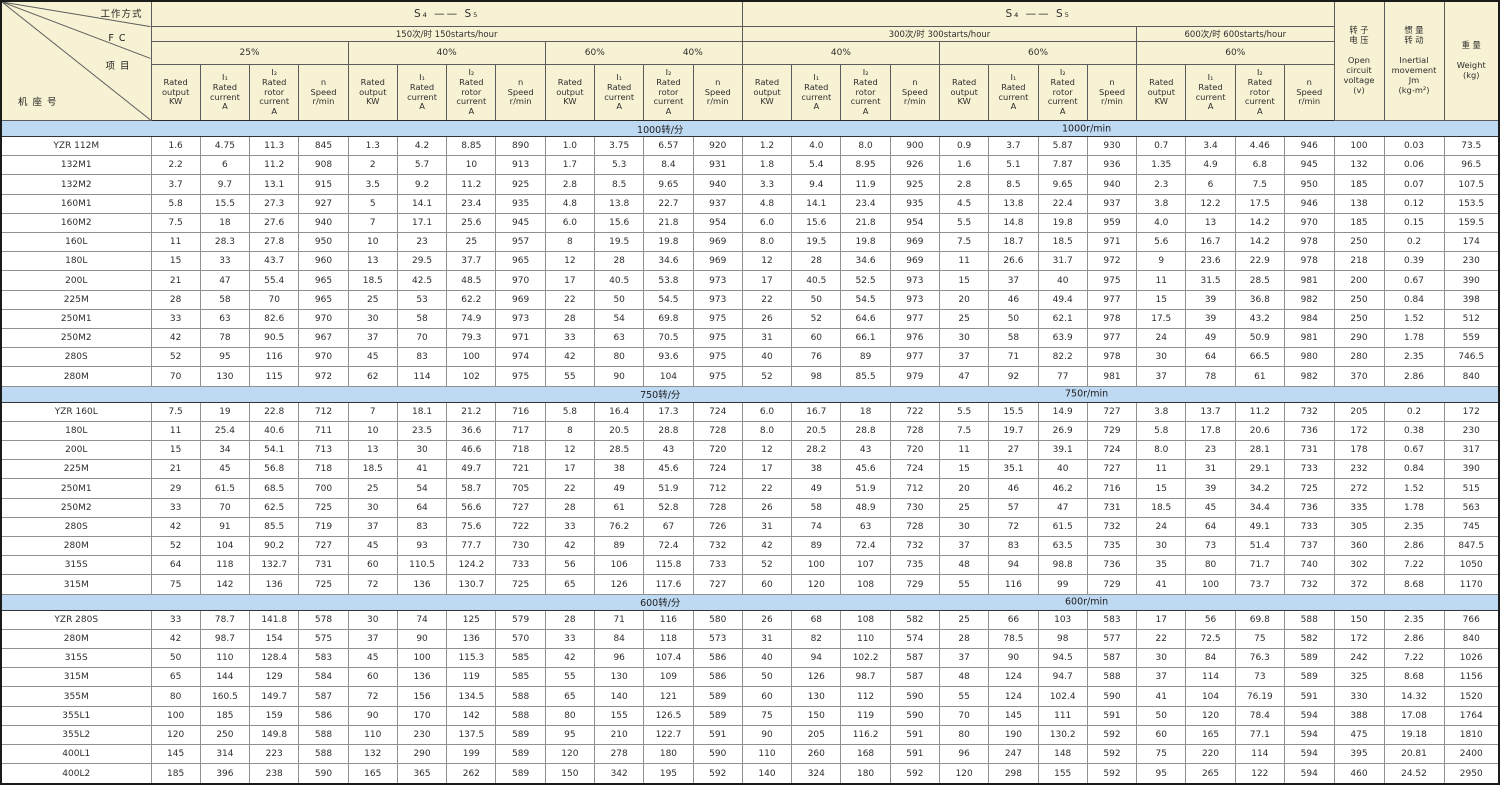 The width and height of the screenshot is (1500, 785). What do you see at coordinates (964, 715) in the screenshot?
I see `data-cell: 70` at bounding box center [964, 715].